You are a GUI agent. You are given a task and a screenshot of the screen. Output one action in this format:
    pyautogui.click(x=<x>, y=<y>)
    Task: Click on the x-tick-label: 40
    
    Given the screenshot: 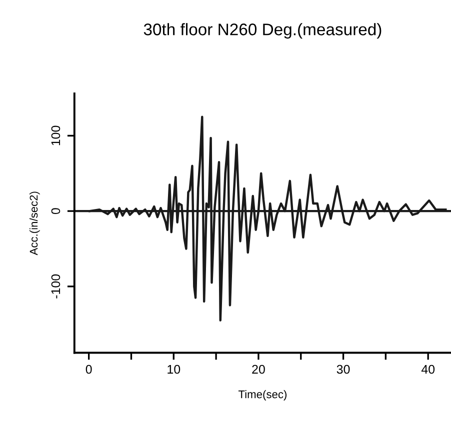 What is the action you would take?
    pyautogui.click(x=428, y=369)
    